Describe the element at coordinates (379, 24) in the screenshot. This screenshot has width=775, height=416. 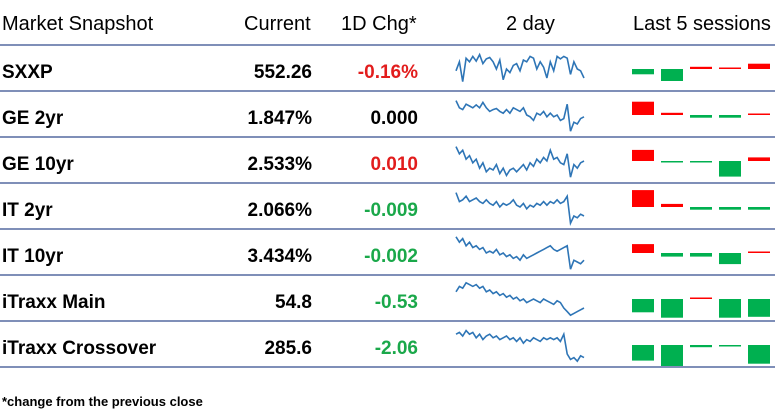
I see `header-change: 1D Chg*` at that location.